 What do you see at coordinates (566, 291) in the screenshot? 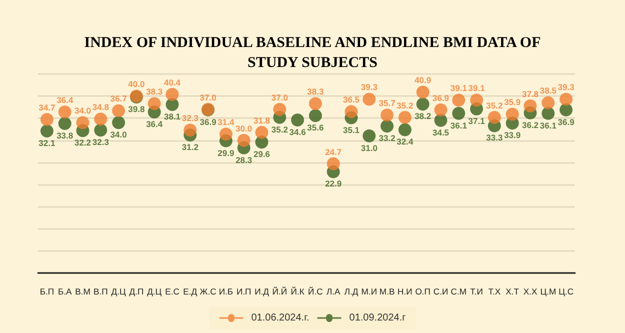
I see `x-tick-label: Ц.С` at bounding box center [566, 291].